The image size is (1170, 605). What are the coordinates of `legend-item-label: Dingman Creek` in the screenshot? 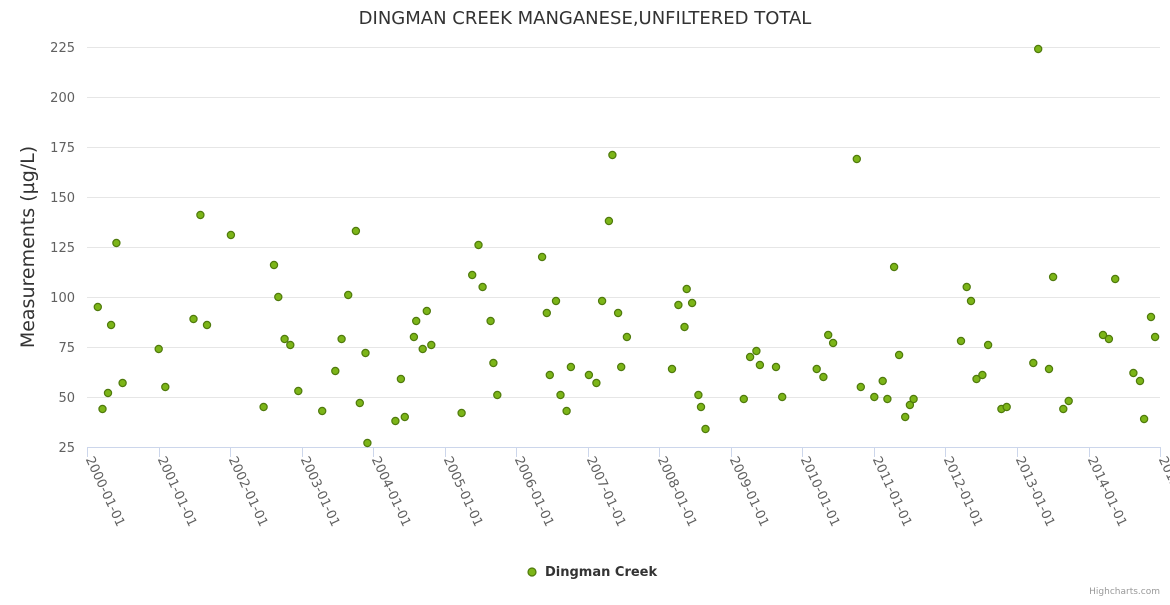 It's located at (601, 572).